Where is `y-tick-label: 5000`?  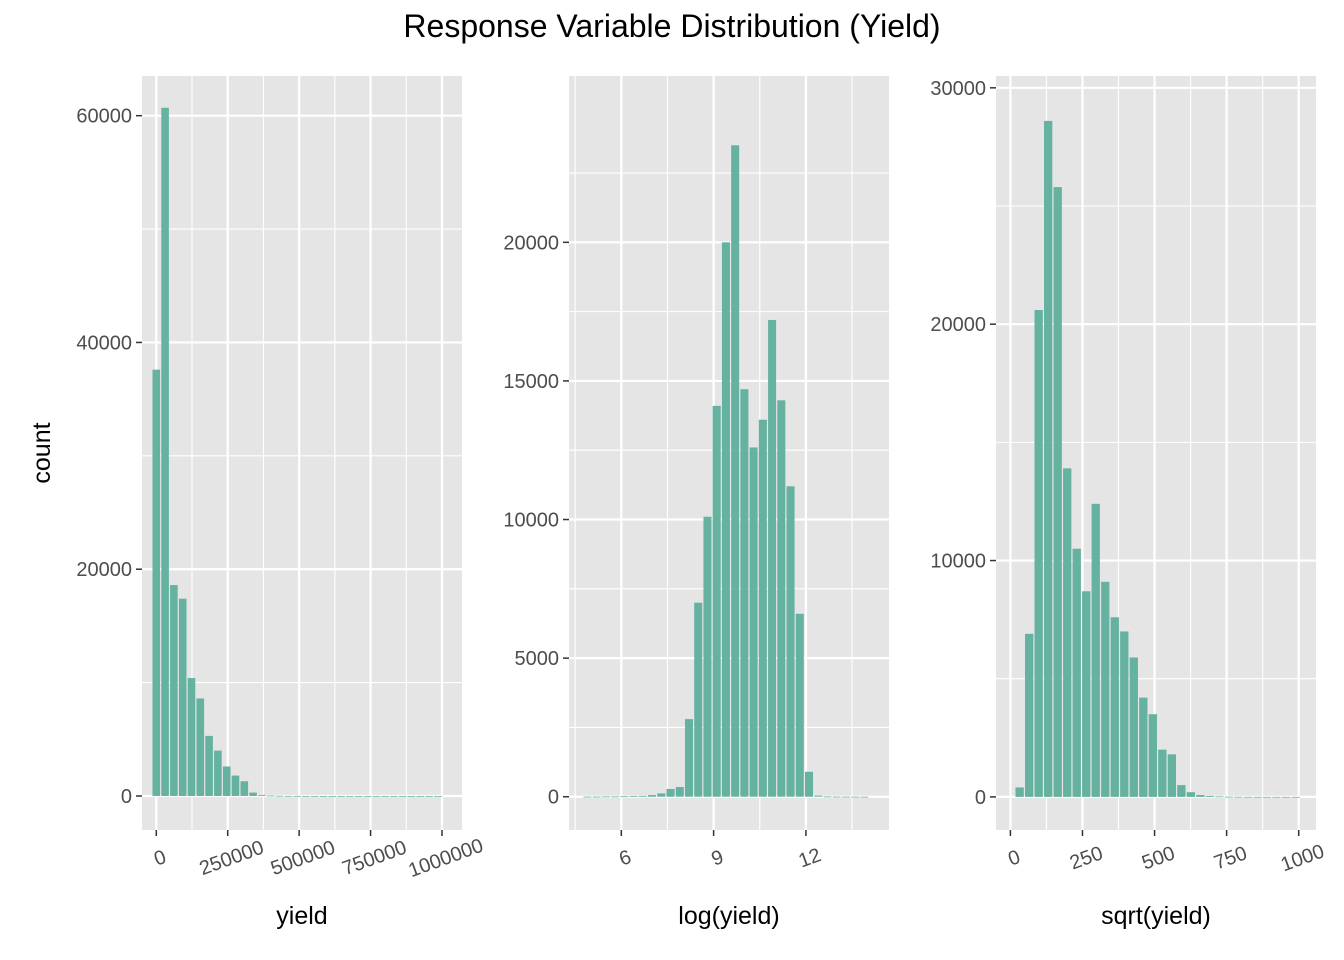 y-tick-label: 5000 is located at coordinates (537, 659).